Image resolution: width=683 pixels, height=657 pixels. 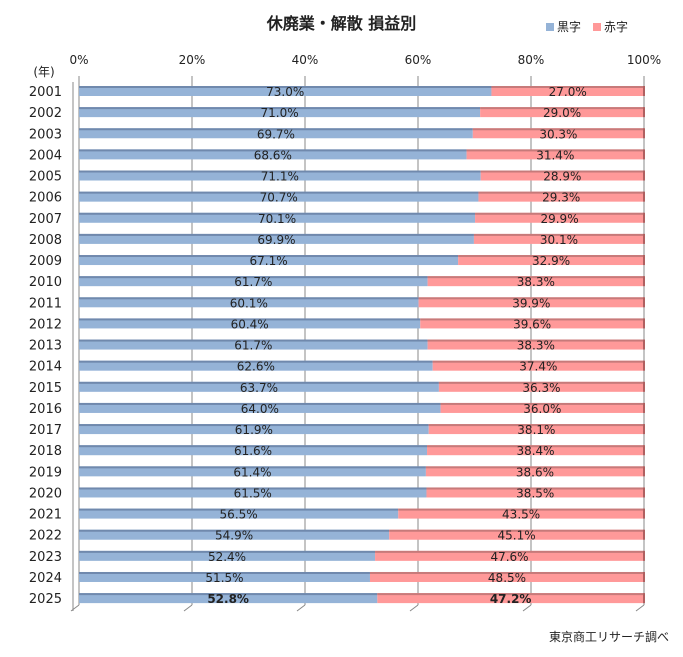 I want to click on data-label: 31.4%, so click(x=555, y=155).